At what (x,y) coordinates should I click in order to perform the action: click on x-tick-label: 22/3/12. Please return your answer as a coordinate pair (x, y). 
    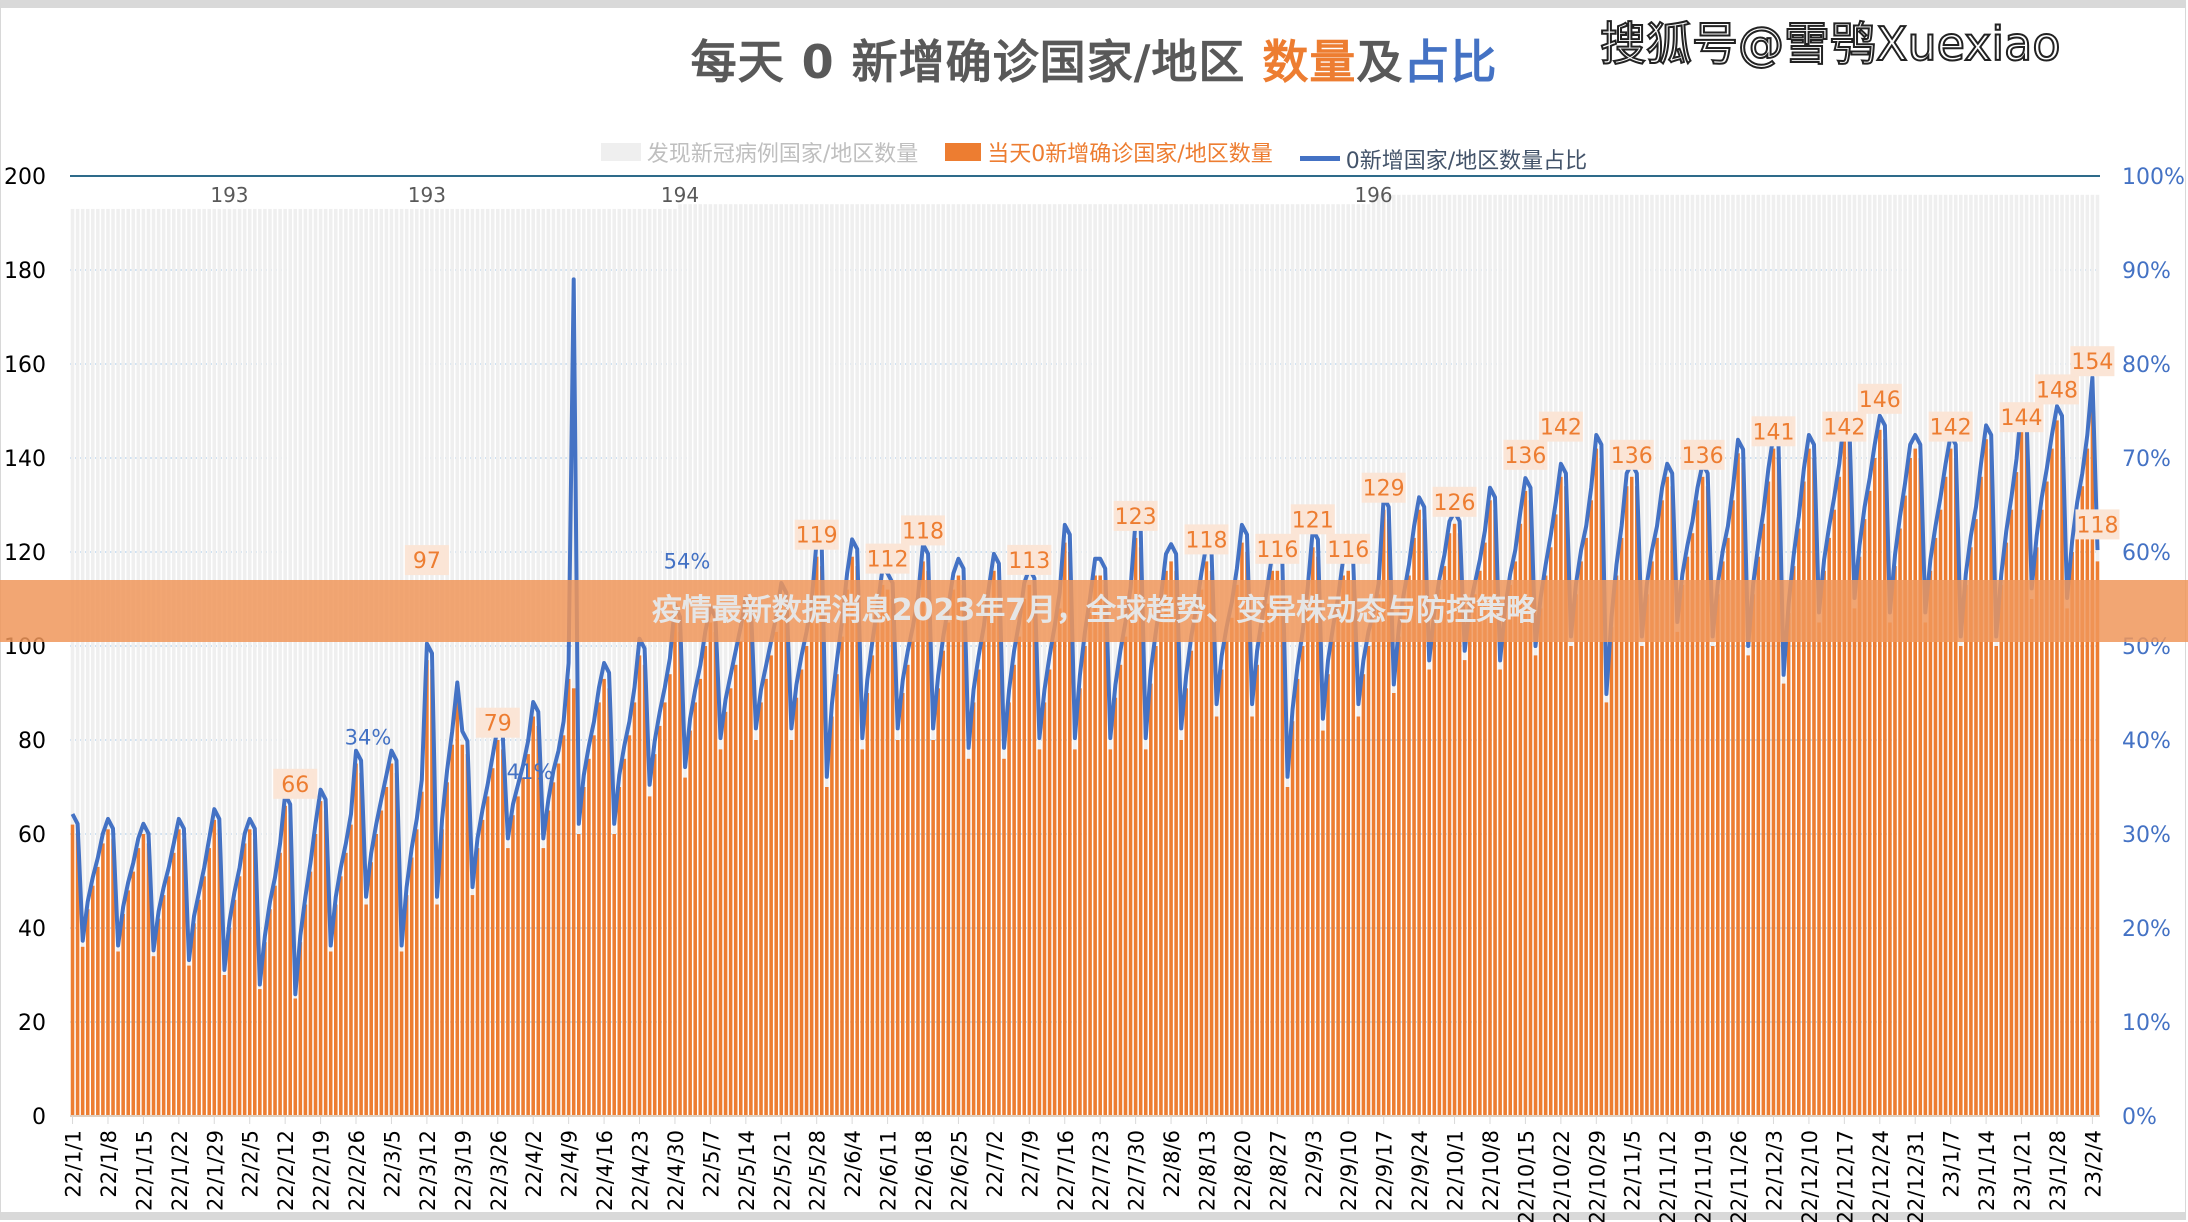
    Looking at the image, I should click on (428, 1170).